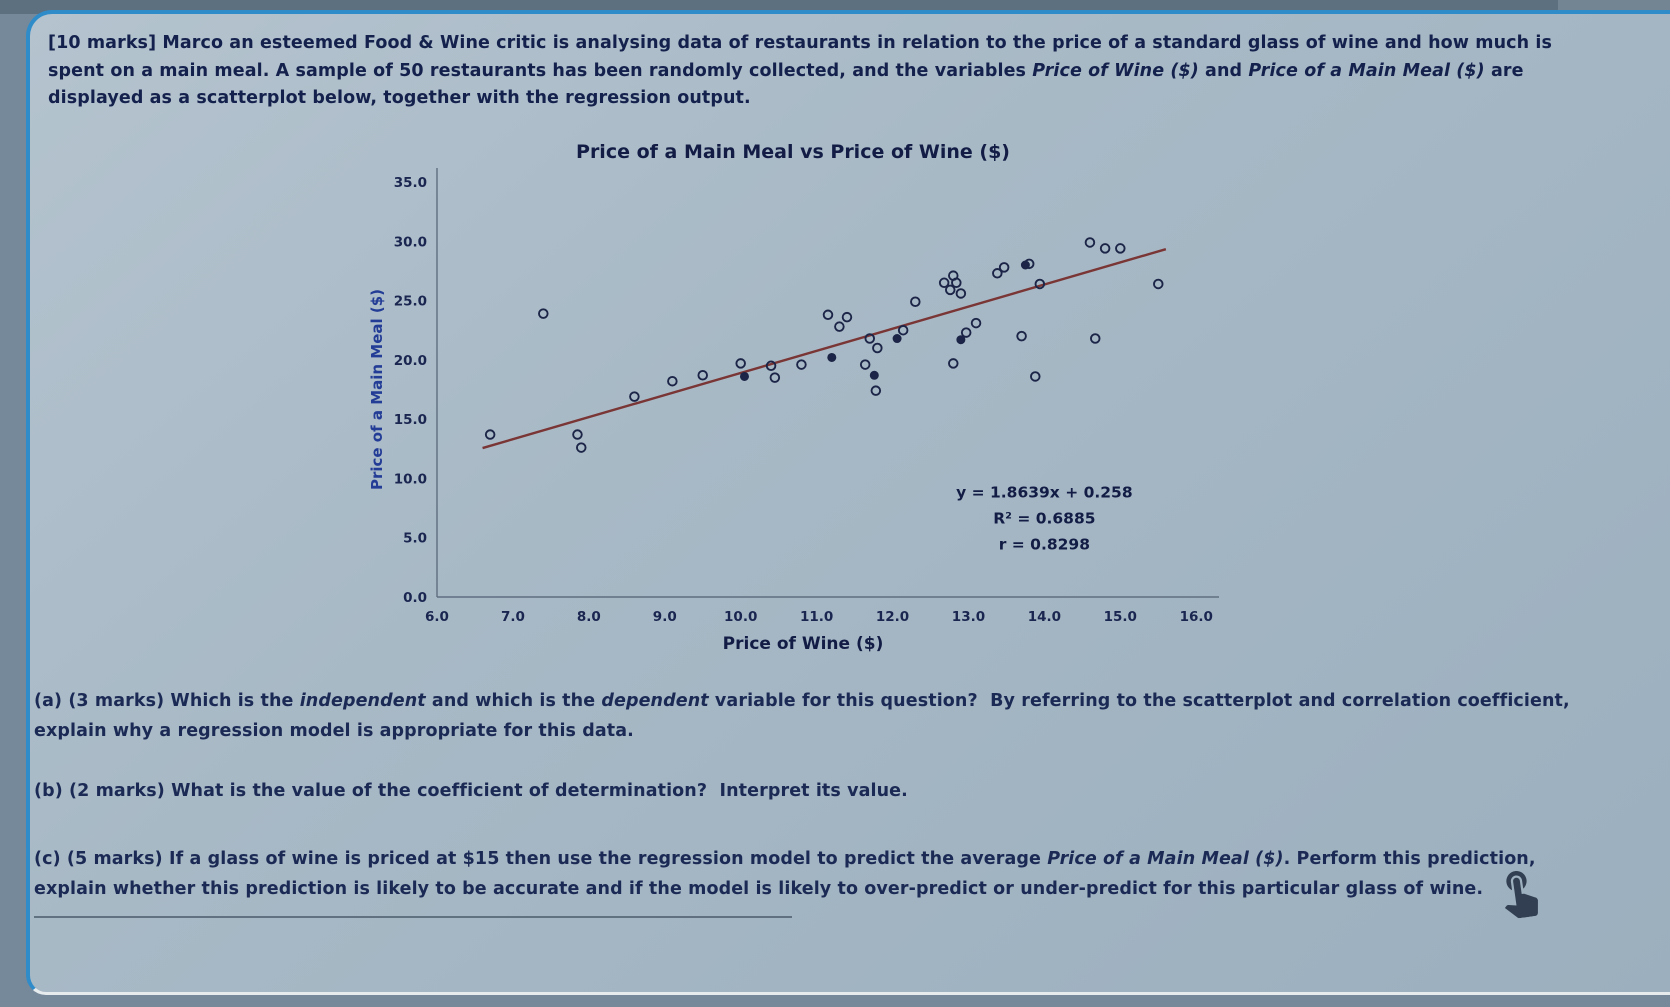  What do you see at coordinates (1044, 518) in the screenshot?
I see `regression-annotation: R² = 0.6885` at bounding box center [1044, 518].